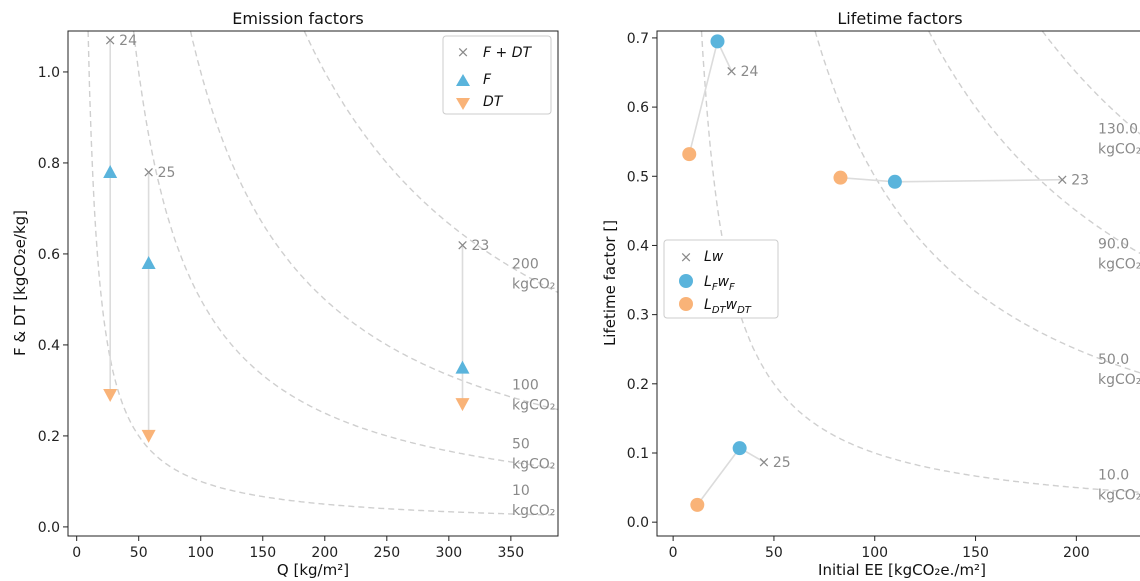 The image size is (1140, 581). I want to click on right-isoline-unit-130: kgCO₂, so click(1119, 149).